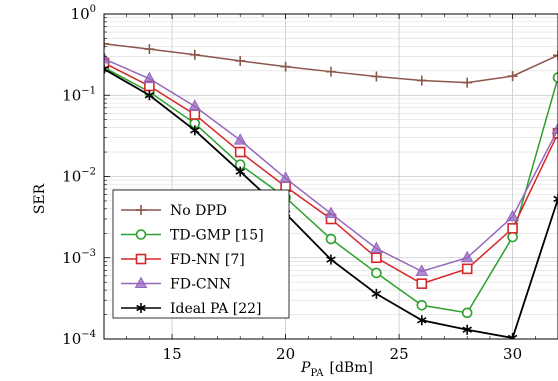 This screenshot has height=381, width=558. I want to click on legend-label: TD-GMP [15], so click(217, 236).